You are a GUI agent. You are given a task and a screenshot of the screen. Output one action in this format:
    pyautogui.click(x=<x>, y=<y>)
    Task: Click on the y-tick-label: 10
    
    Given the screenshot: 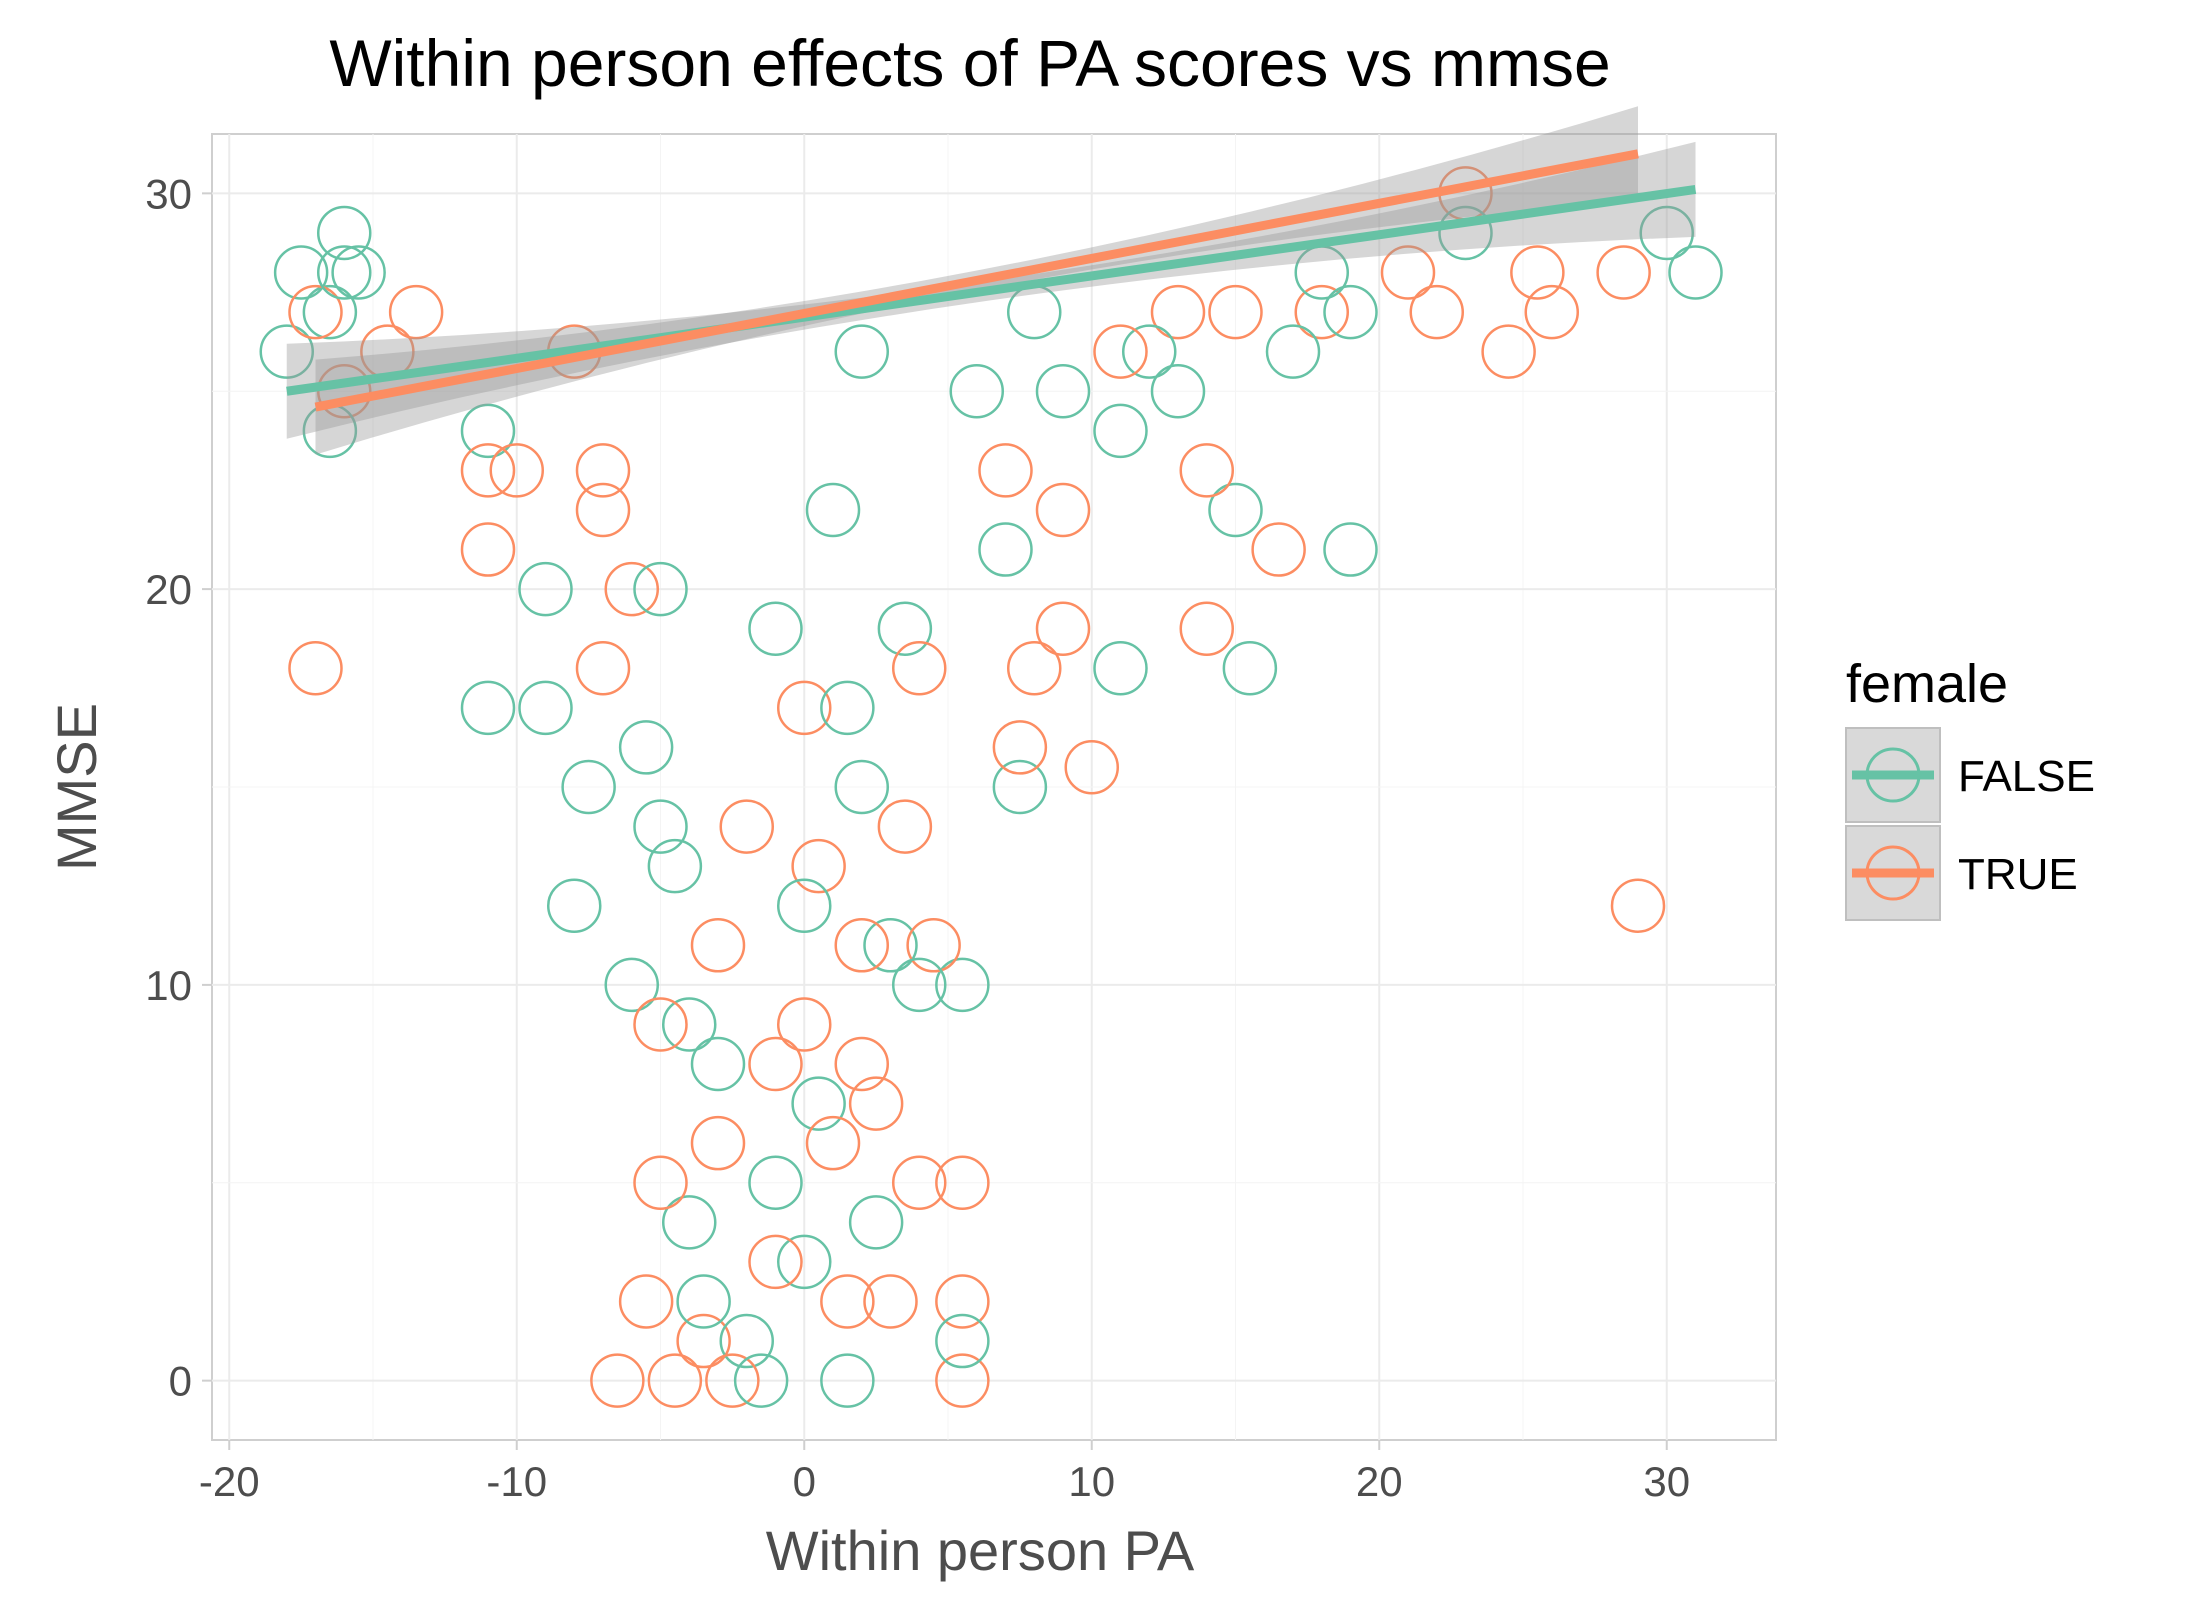 What is the action you would take?
    pyautogui.click(x=168, y=985)
    